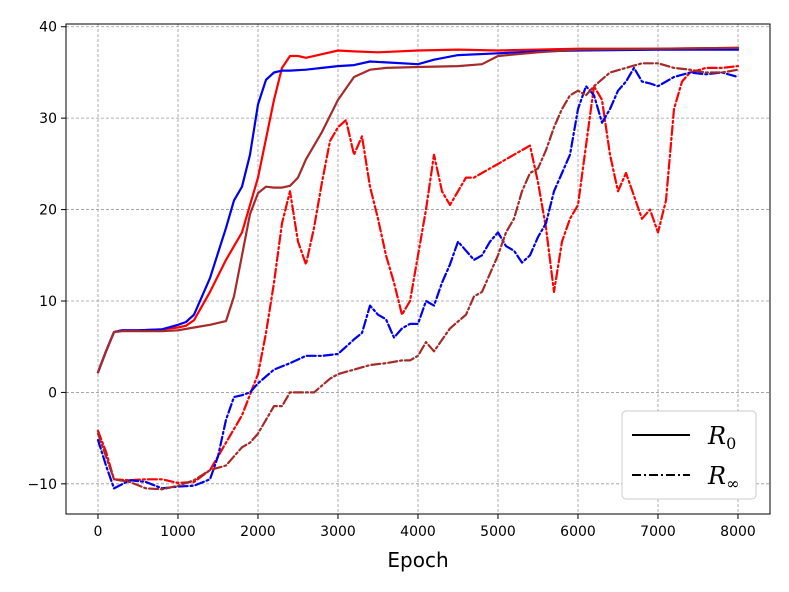 This screenshot has width=789, height=592. What do you see at coordinates (498, 532) in the screenshot?
I see `x-tick-label: 5000` at bounding box center [498, 532].